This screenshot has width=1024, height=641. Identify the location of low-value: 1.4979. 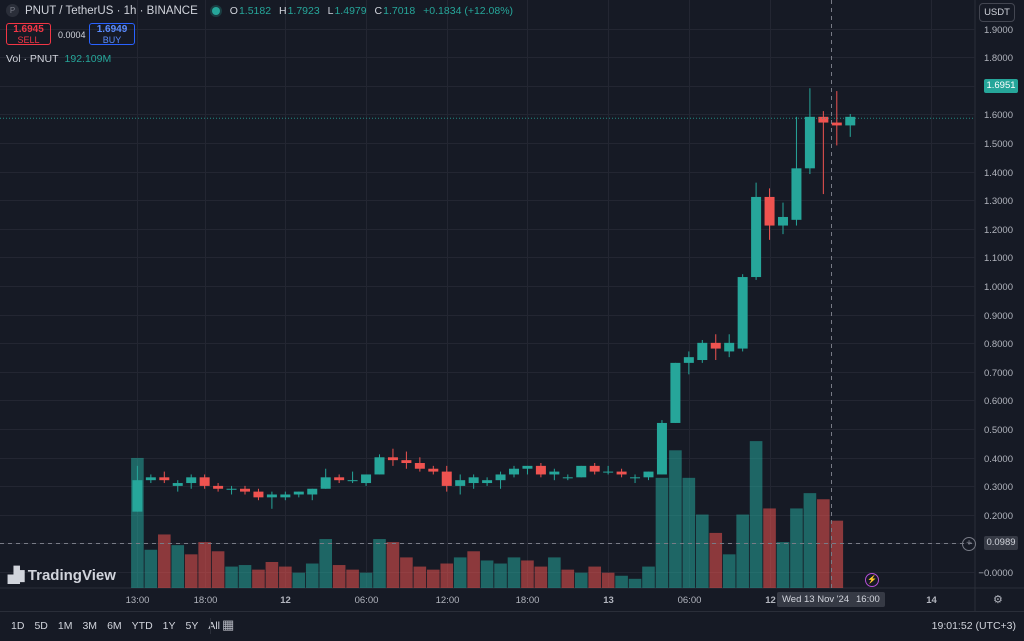
(350, 10).